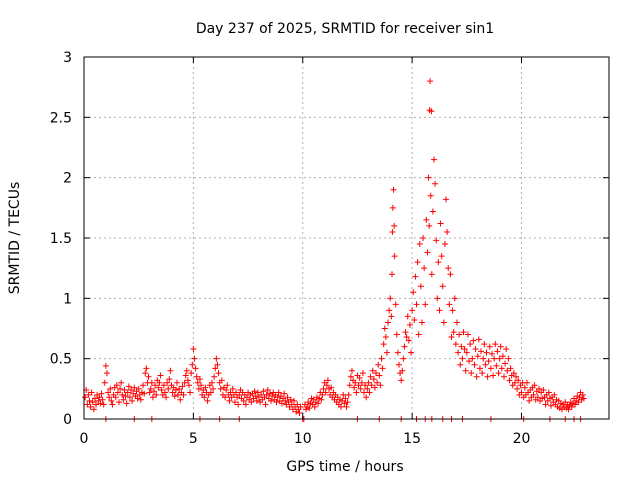 The height and width of the screenshot is (480, 640). What do you see at coordinates (522, 439) in the screenshot?
I see `x-tick-label: 20` at bounding box center [522, 439].